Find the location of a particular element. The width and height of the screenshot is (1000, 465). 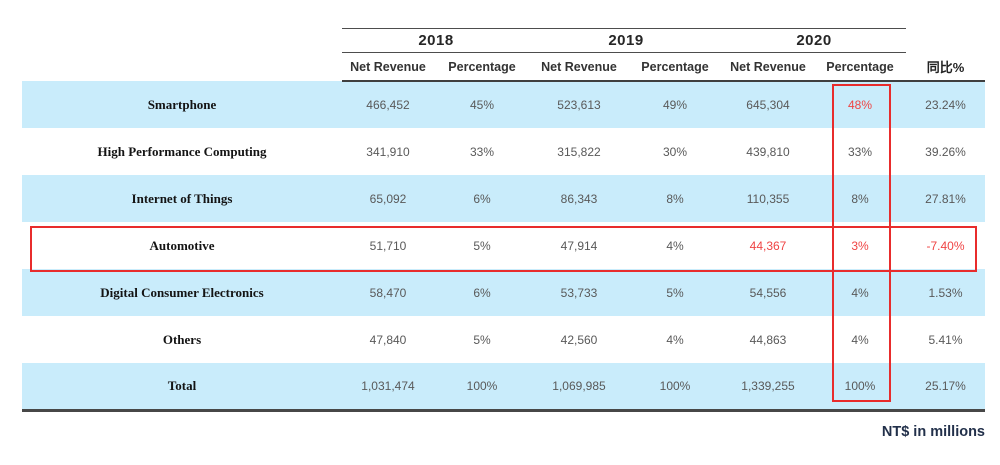

table-cell: 523,613 is located at coordinates (579, 105).